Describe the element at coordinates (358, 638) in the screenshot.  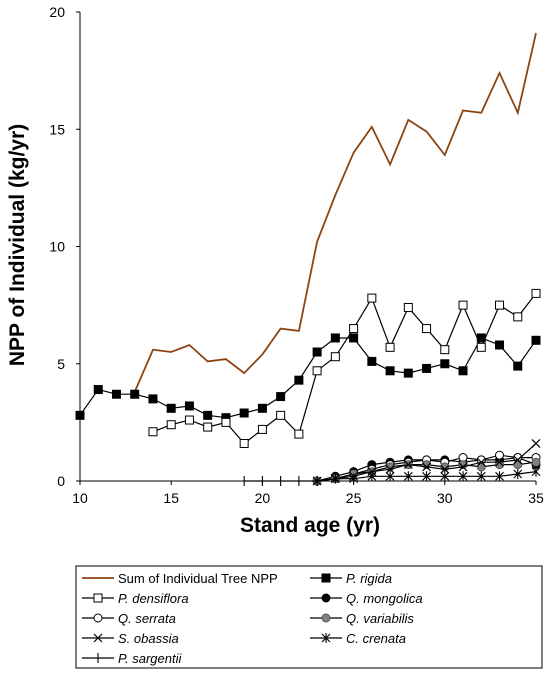
I see `legend-item: C. crenata` at that location.